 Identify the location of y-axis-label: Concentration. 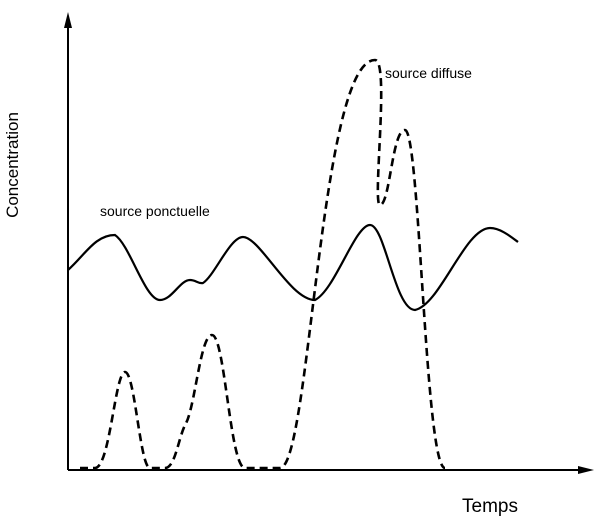
(12, 165).